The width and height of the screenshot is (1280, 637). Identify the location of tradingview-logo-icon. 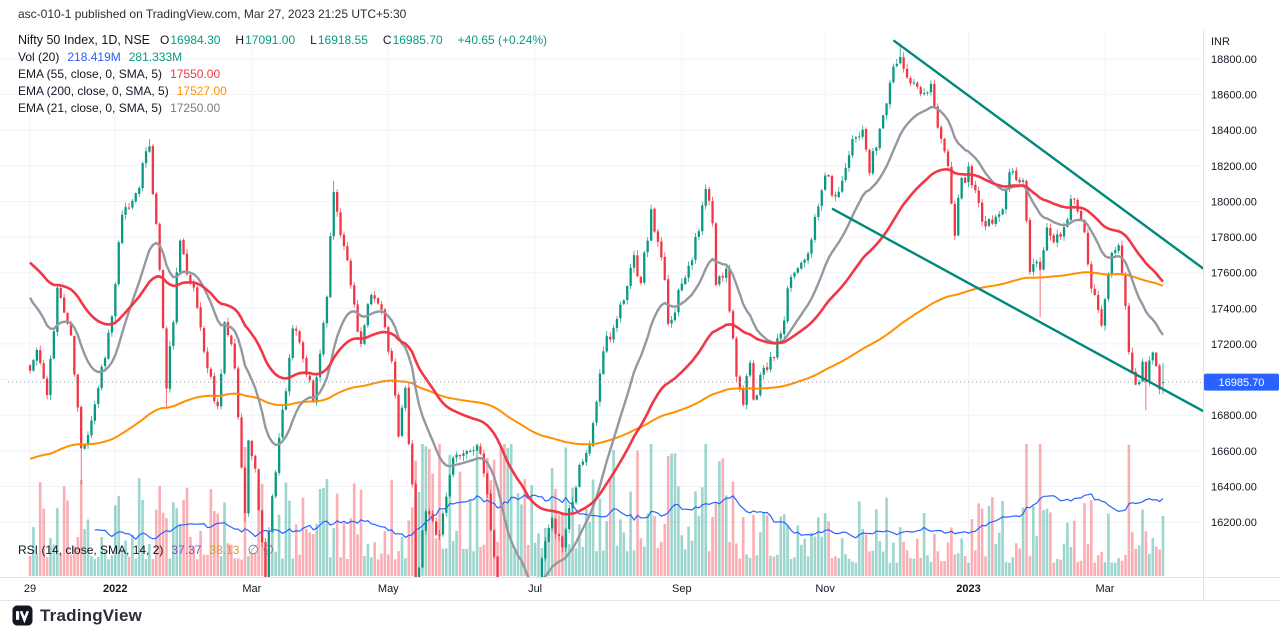
(22, 615).